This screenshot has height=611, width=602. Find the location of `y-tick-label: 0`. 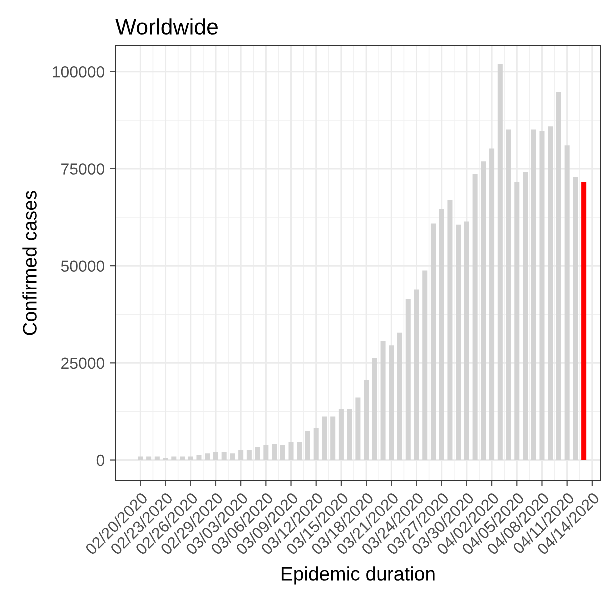

y-tick-label: 0 is located at coordinates (100, 460).